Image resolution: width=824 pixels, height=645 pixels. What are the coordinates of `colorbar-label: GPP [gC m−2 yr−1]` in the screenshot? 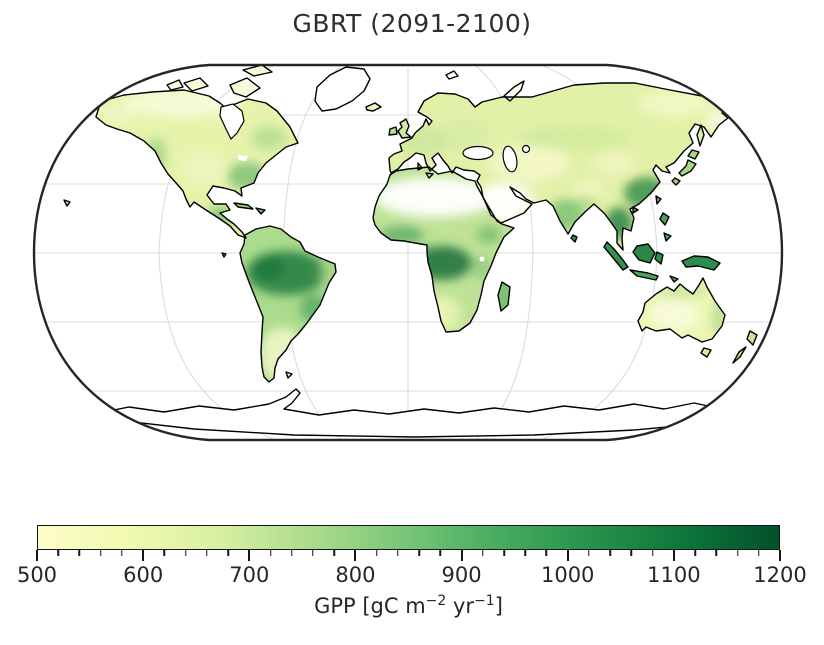 It's located at (408, 605).